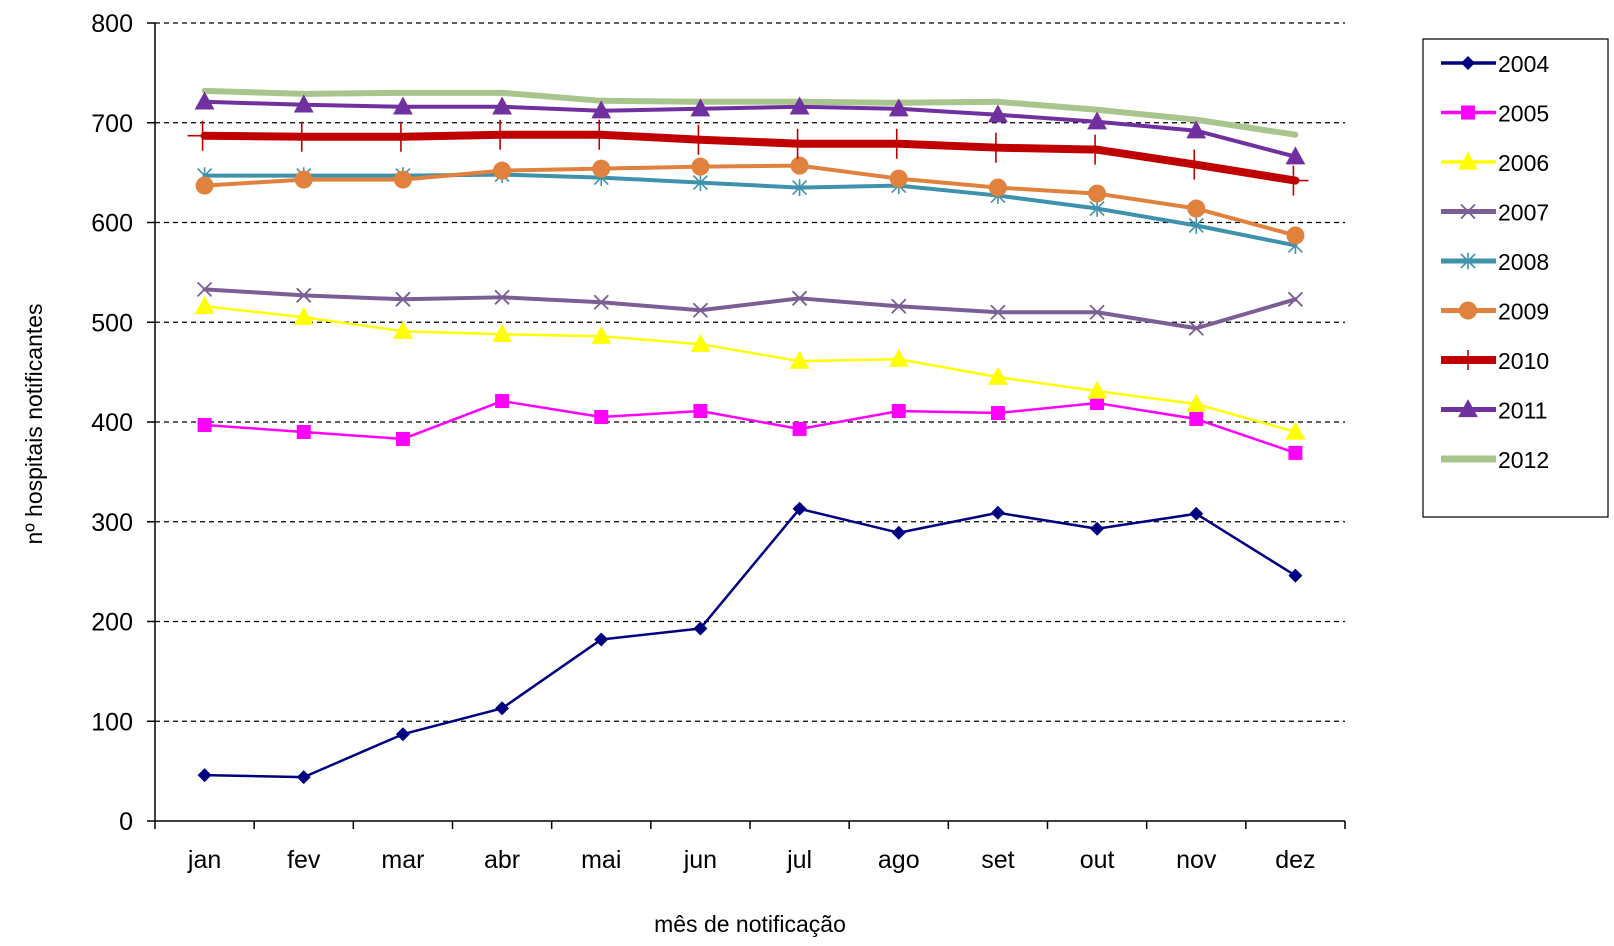 The width and height of the screenshot is (1614, 946). I want to click on series-line-2006, so click(750, 369).